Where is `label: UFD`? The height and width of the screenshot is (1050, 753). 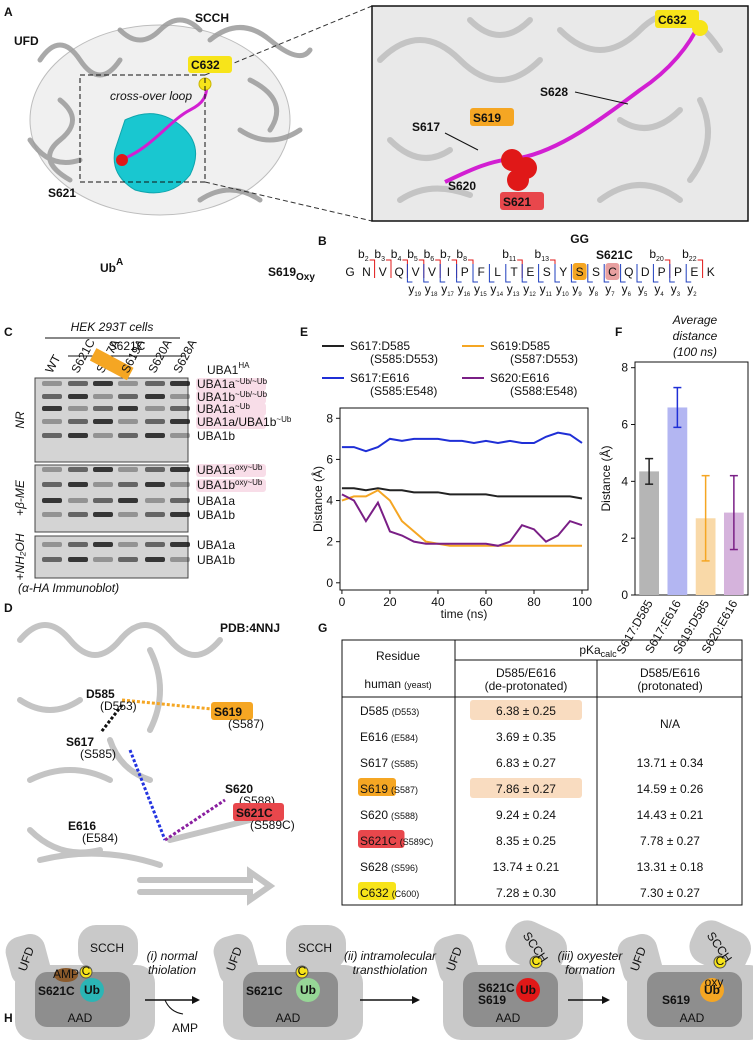
label: UFD is located at coordinates (26, 41).